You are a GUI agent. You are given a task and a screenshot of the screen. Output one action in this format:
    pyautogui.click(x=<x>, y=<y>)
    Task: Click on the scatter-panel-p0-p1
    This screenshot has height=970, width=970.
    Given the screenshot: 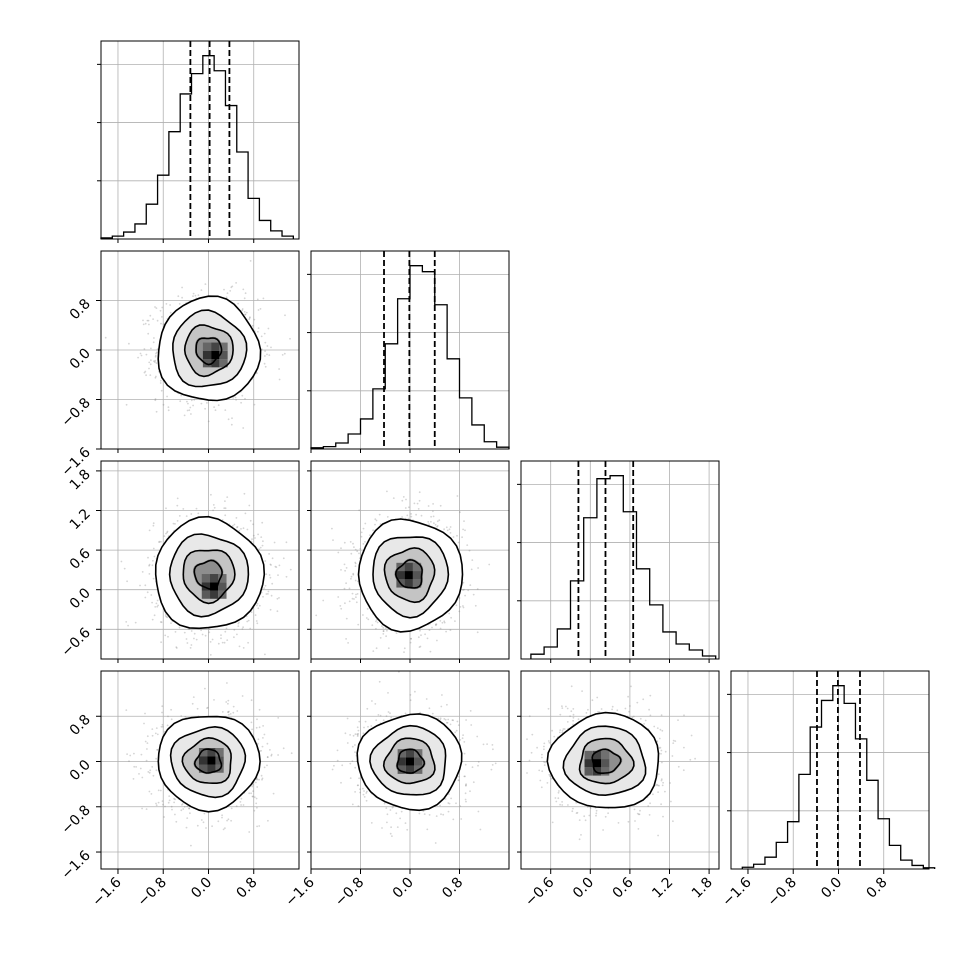 What is the action you would take?
    pyautogui.click(x=200, y=350)
    